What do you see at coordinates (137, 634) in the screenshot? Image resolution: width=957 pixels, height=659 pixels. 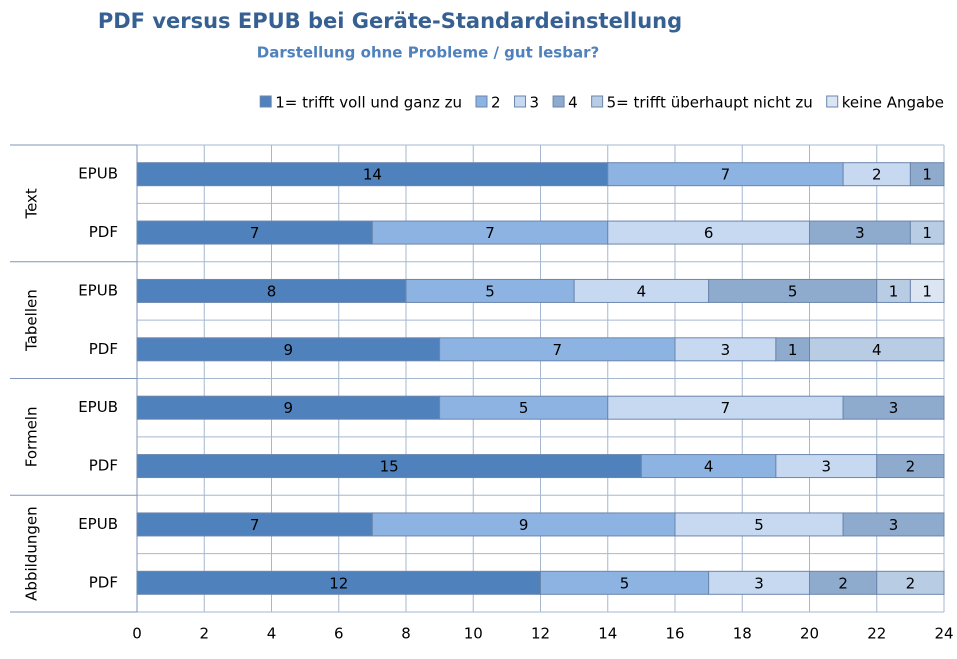 I see `x-tick-label: 0` at bounding box center [137, 634].